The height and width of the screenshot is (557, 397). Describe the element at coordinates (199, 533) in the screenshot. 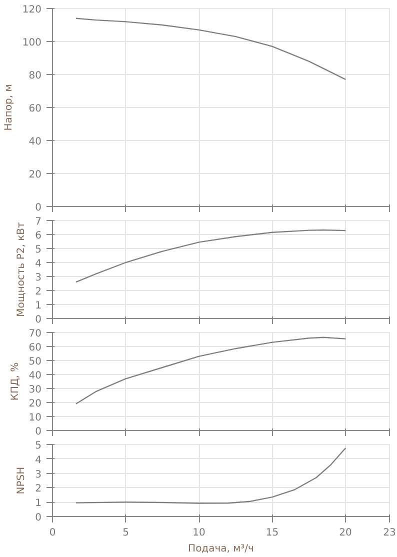

I see `x-tick-label: 10` at that location.